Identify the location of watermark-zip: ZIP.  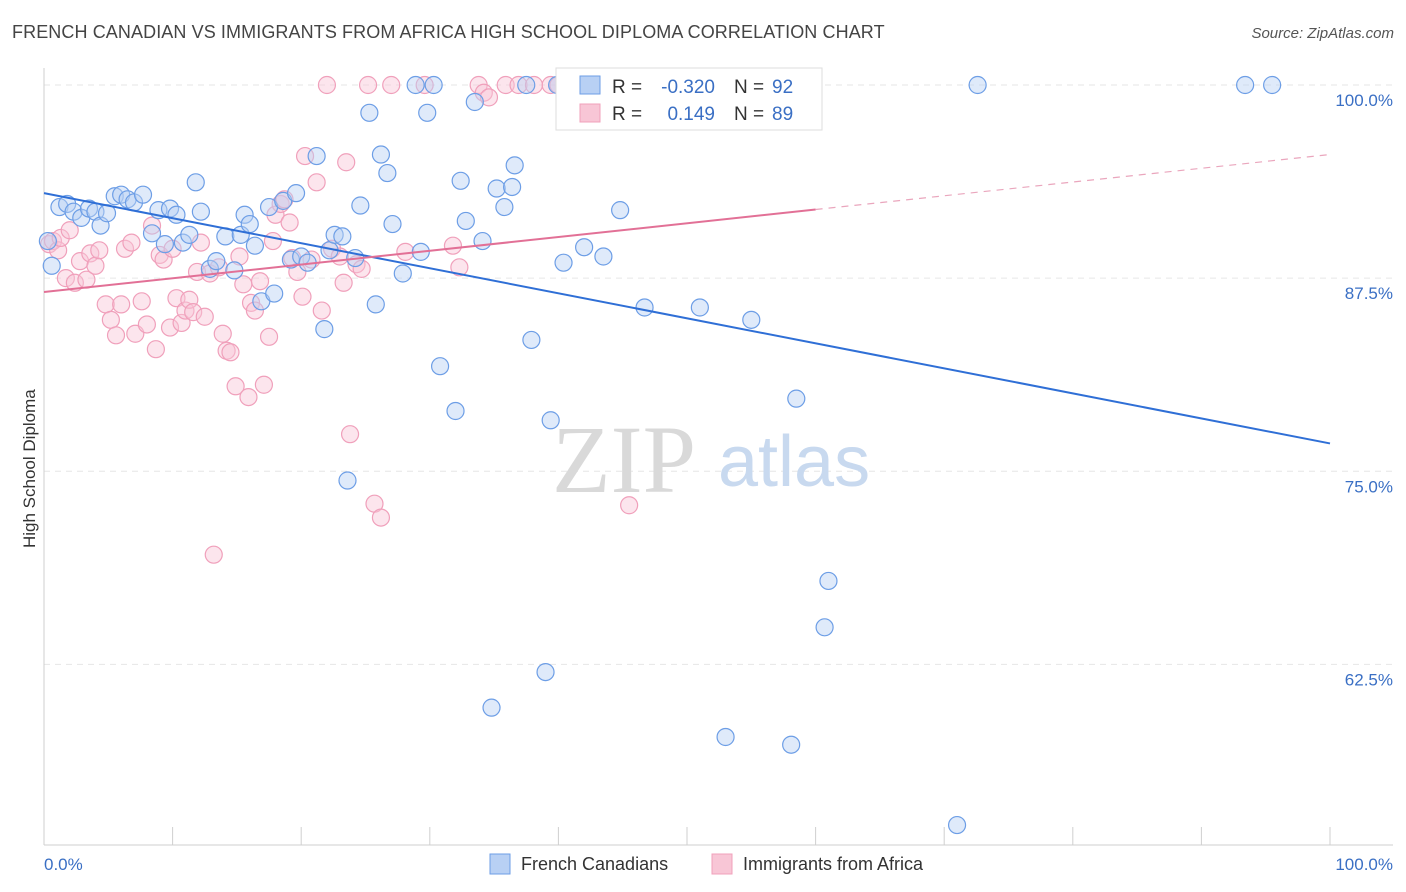
(624, 459).